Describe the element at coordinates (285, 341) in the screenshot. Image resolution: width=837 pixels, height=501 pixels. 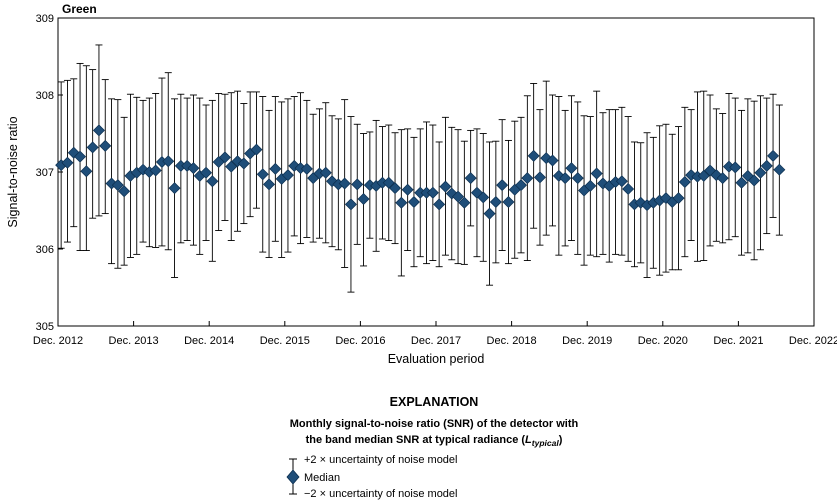
I see `x-tick-label: Dec. 2015` at that location.